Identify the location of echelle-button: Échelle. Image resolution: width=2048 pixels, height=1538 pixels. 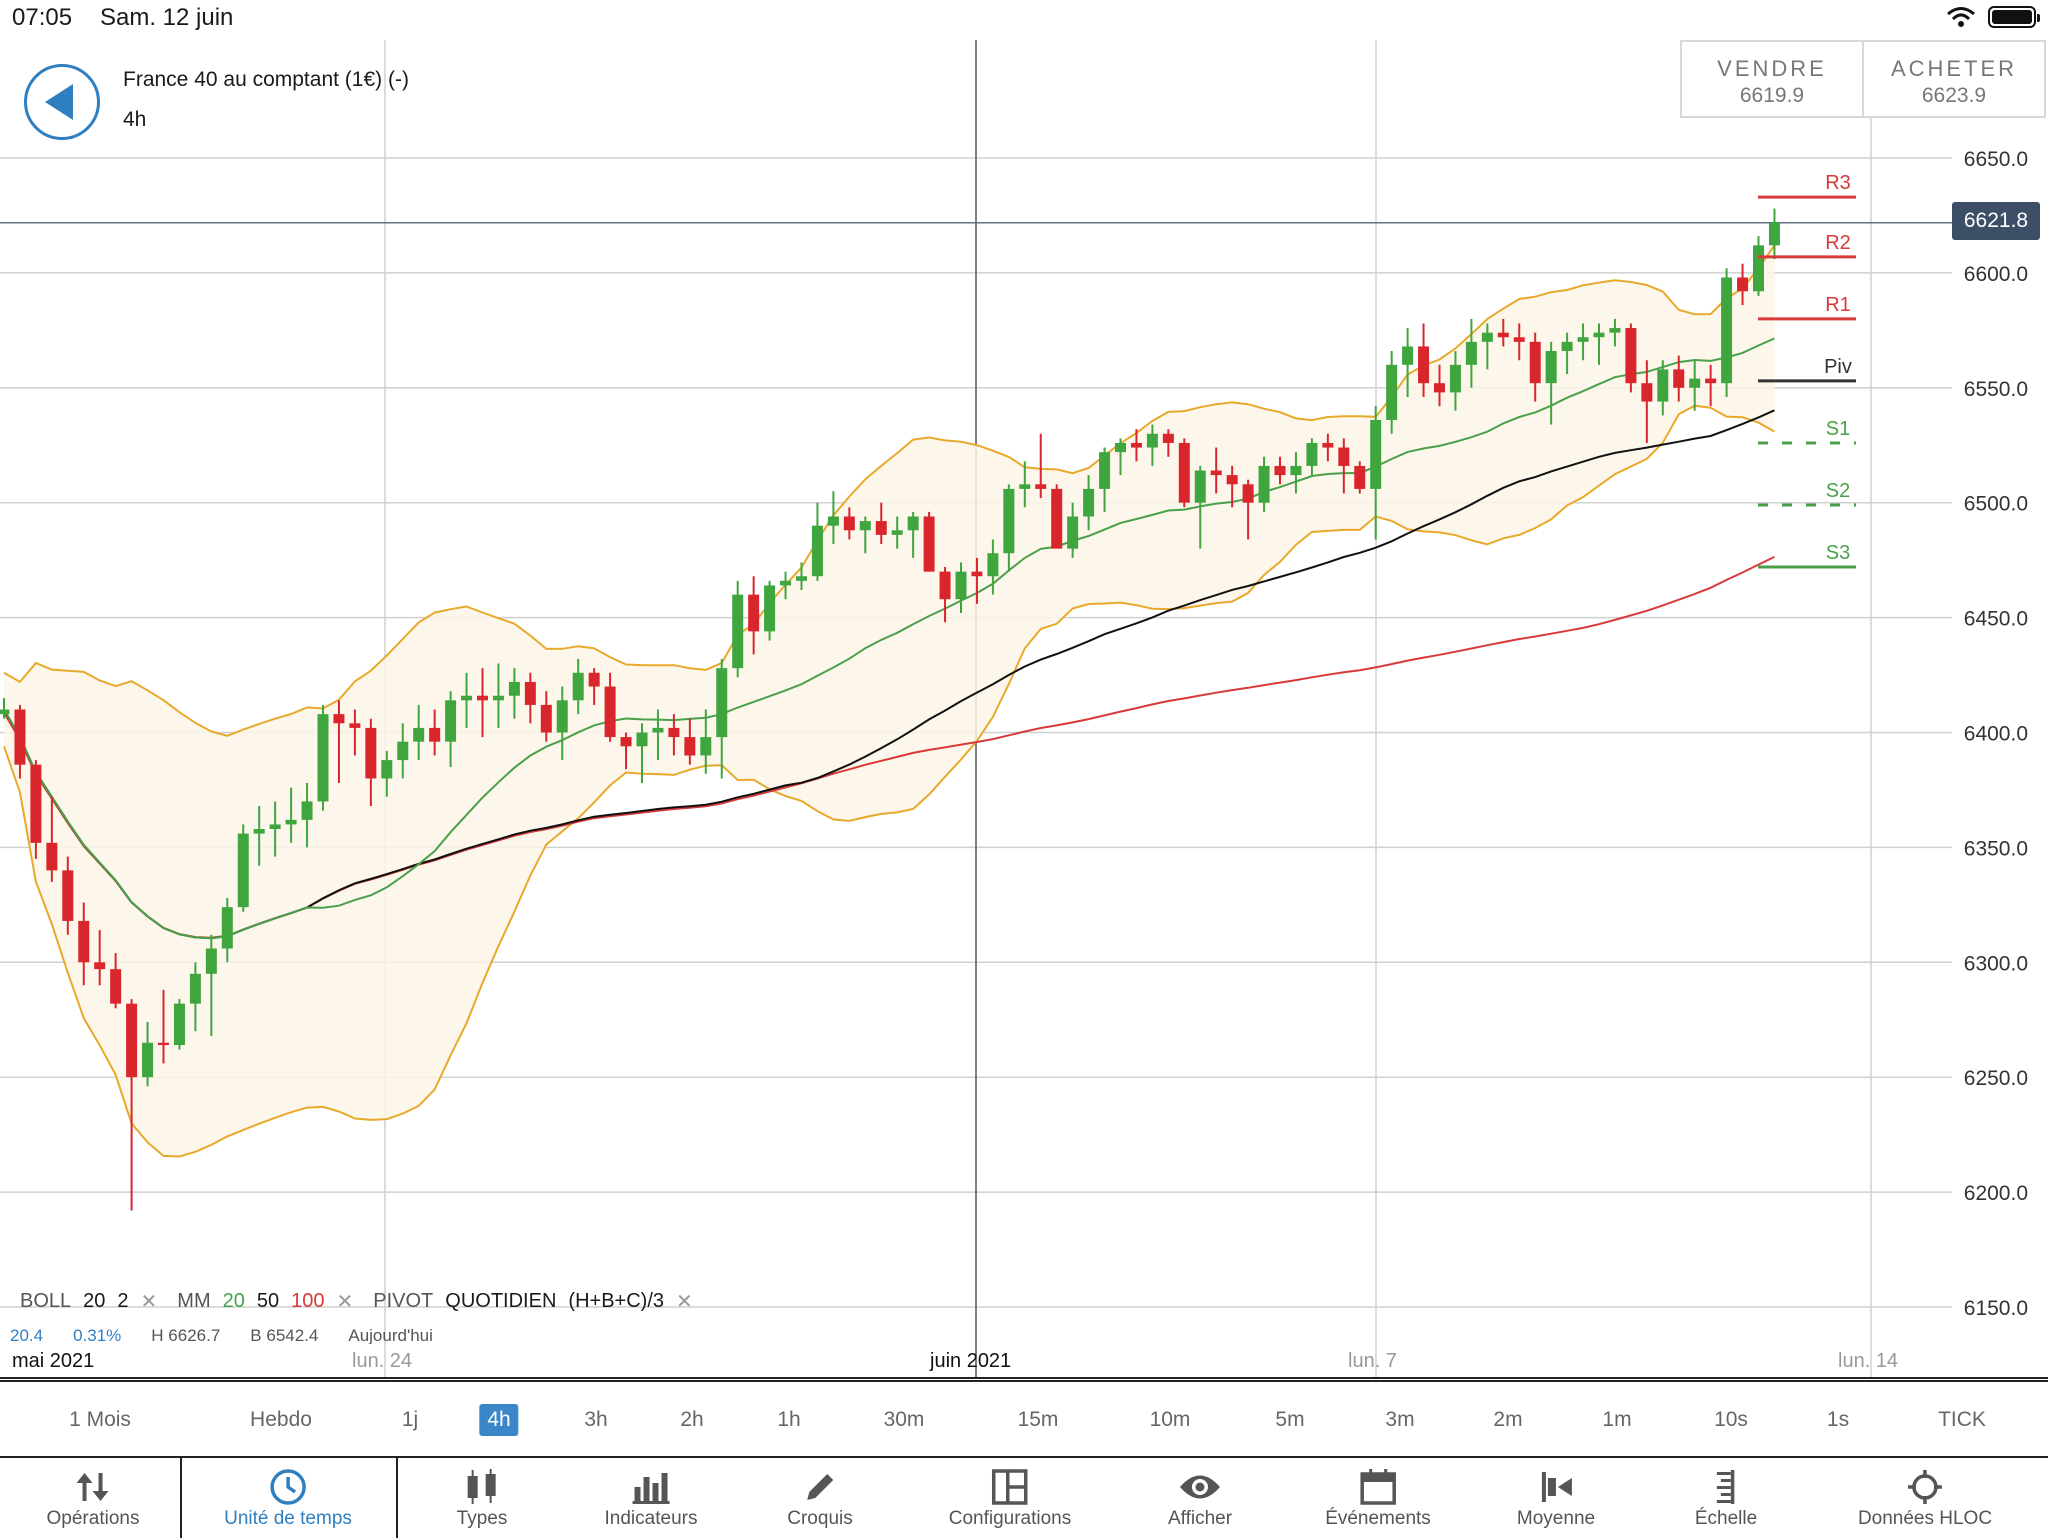
(1726, 1498).